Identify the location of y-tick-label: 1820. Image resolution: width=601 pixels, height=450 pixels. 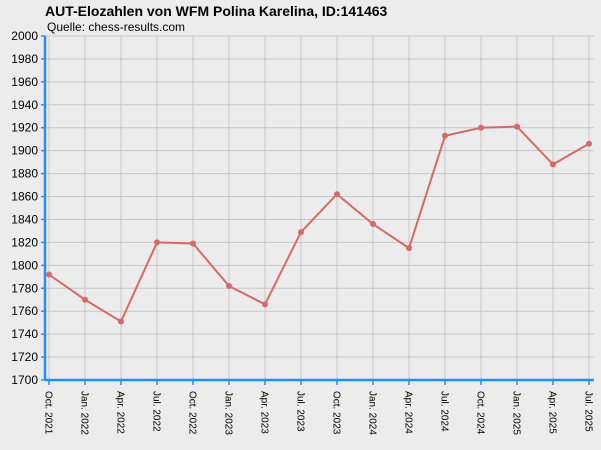
(24, 242).